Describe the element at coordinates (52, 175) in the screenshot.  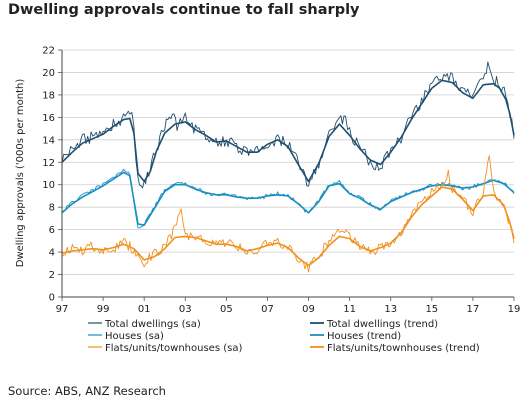
I see `y-axis-ticks: 0 2 4 6 8 10 12 14 16 18 20 22` at that location.